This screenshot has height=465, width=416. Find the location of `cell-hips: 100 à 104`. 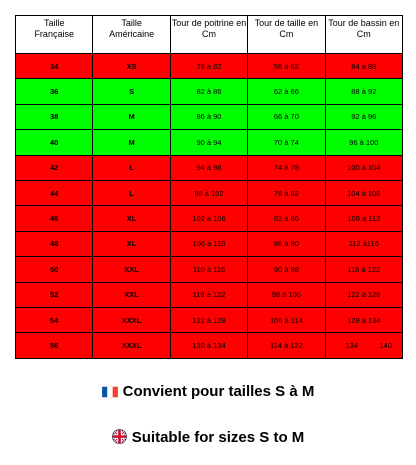

cell-hips: 100 à 104 is located at coordinates (364, 167).